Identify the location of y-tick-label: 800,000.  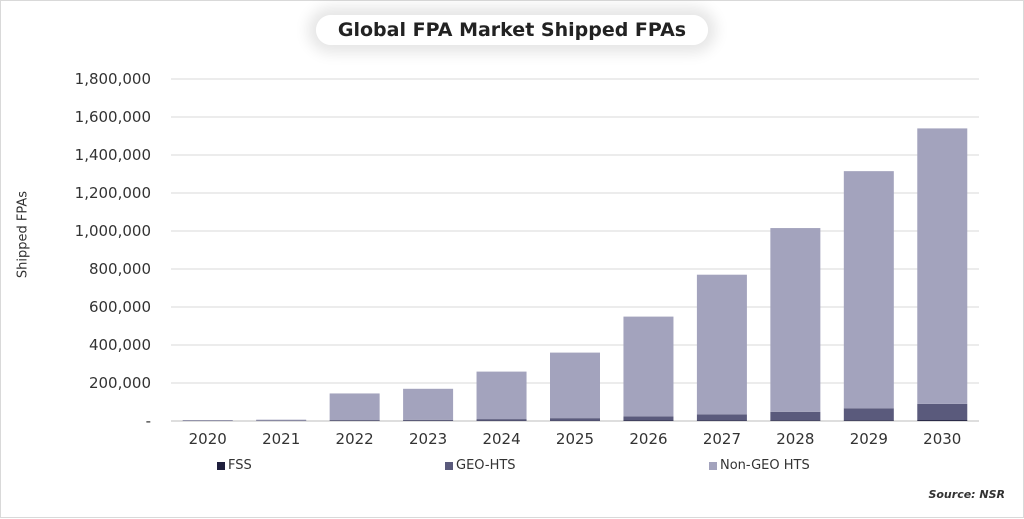
(120, 269).